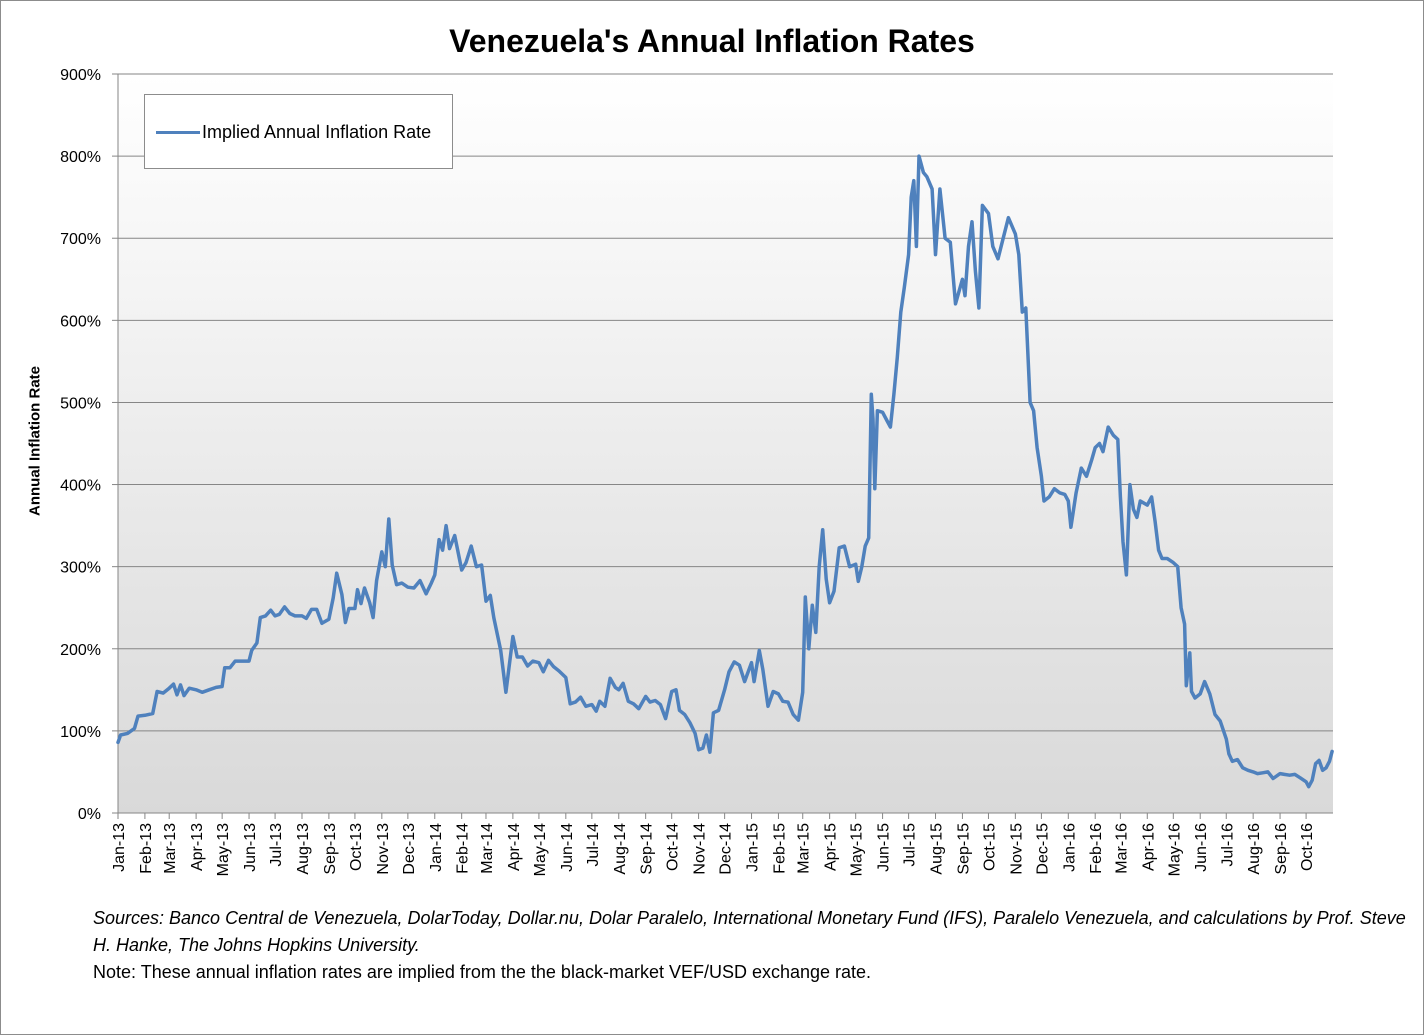  Describe the element at coordinates (937, 849) in the screenshot. I see `x-tick-label: Aug-15` at that location.